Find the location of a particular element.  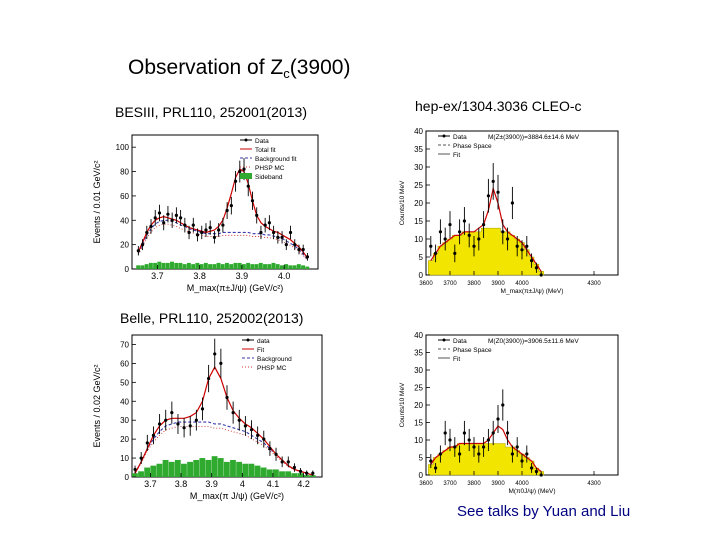

belle-legend-label: Background is located at coordinates (274, 359).